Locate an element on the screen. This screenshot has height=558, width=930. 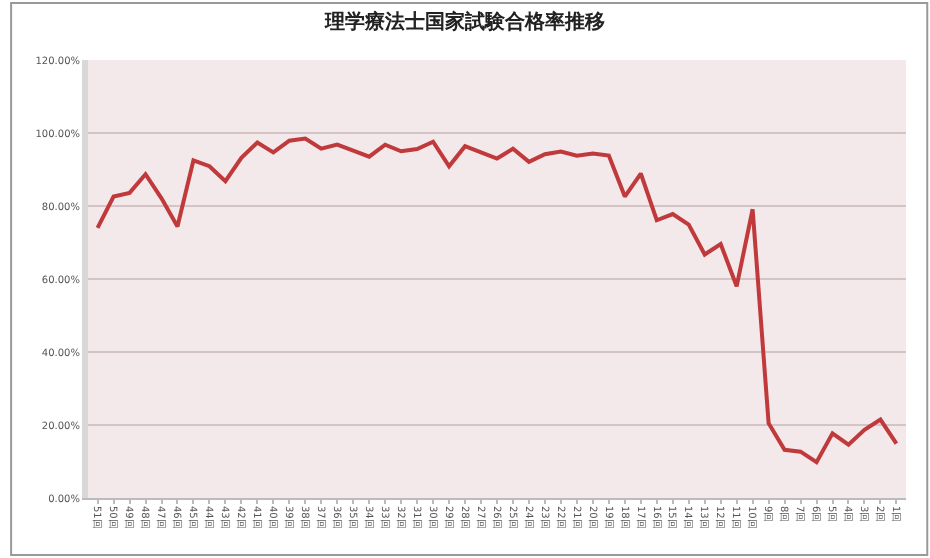
chart-title: 理学療法士国家試験合格率推移 is located at coordinates (464, 21).